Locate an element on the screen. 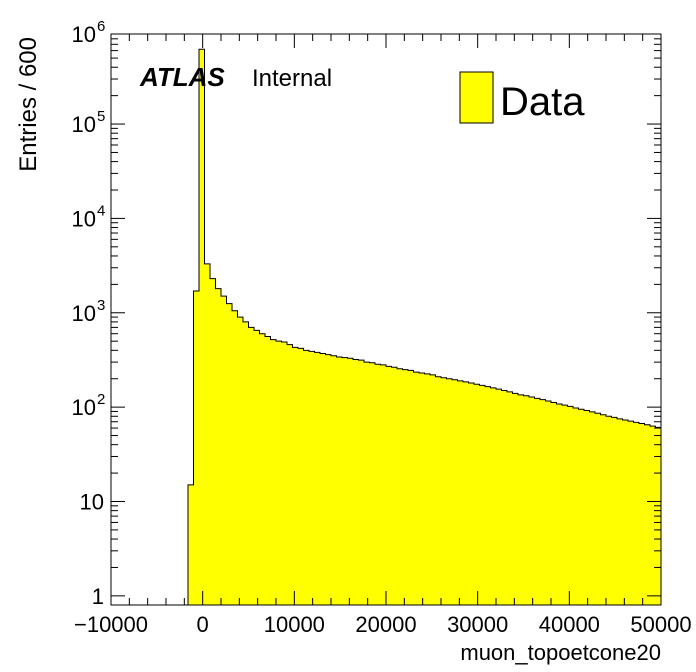  y-tick-exponent: 3 is located at coordinates (101, 305).